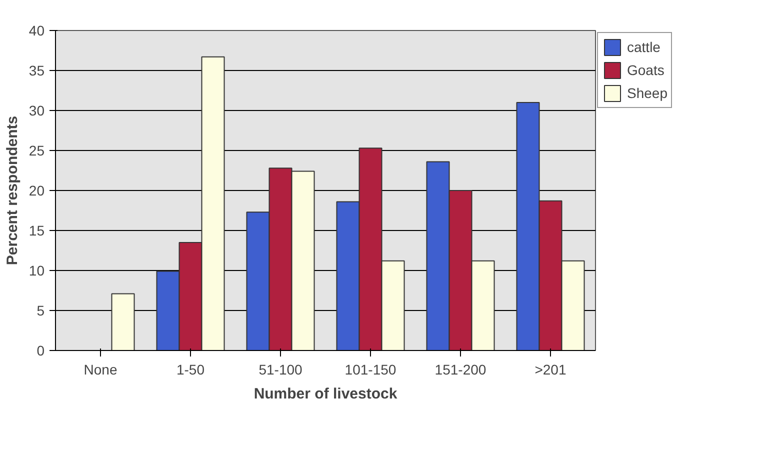 This screenshot has width=758, height=454. I want to click on y-tick-label: 35, so click(36, 70).